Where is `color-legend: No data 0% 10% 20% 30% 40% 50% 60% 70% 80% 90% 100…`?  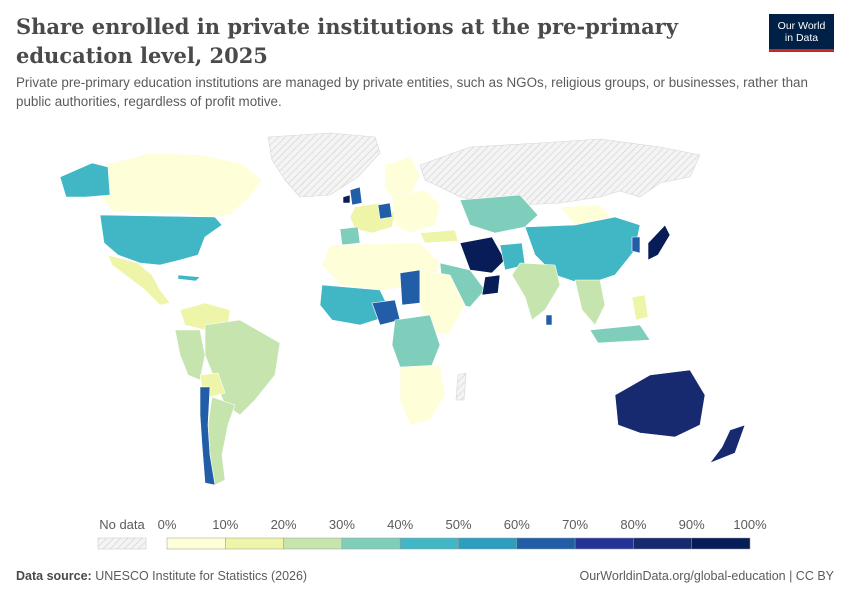 color-legend: No data 0% 10% 20% 30% 40% 50% 60% 70% 80% 90% 100… is located at coordinates (432, 533).